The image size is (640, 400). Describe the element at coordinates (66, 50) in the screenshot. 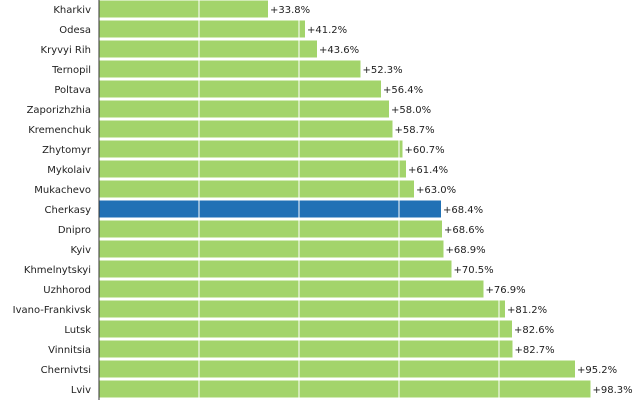

I see `category-label: Kryvyi Rih` at that location.